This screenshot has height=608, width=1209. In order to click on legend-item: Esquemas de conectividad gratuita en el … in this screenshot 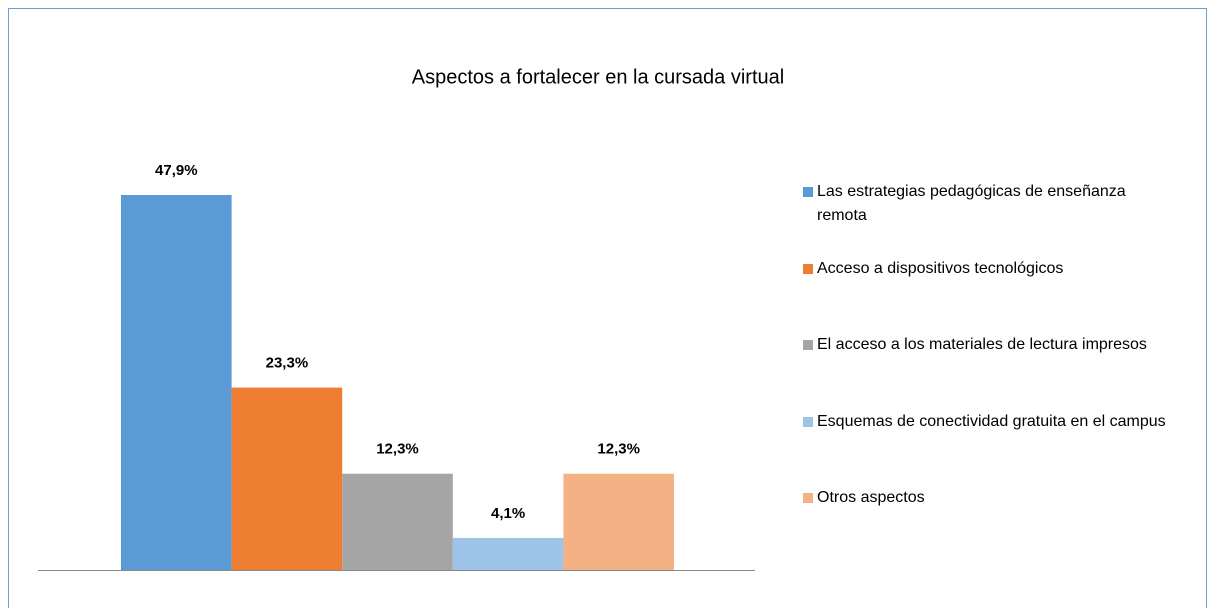, I will do `click(1003, 422)`.